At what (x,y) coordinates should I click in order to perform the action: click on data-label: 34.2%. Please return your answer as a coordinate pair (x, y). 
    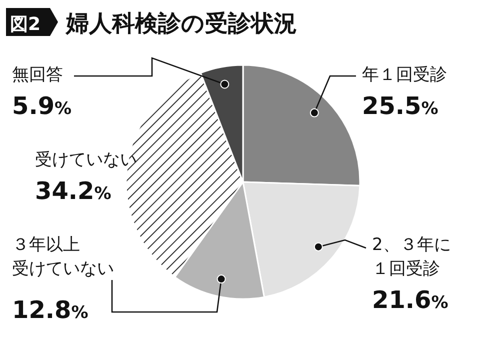
    Looking at the image, I should click on (73, 191).